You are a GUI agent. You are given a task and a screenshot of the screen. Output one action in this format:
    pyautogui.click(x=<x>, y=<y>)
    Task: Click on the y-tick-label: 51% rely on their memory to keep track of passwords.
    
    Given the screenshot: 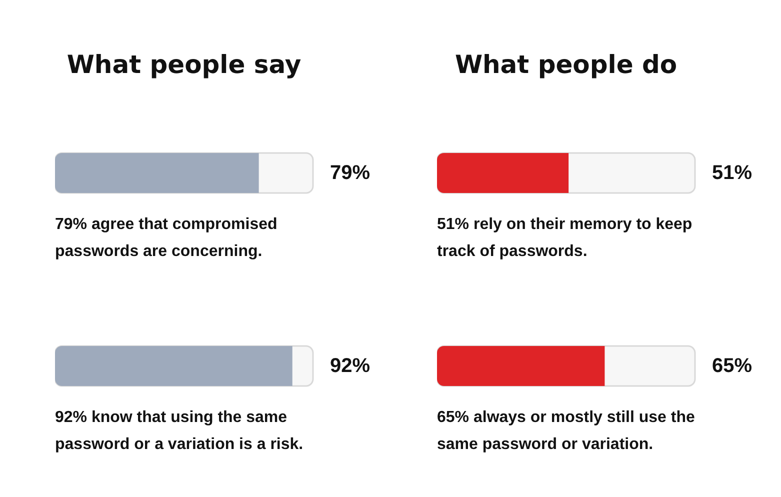 What is the action you would take?
    pyautogui.click(x=565, y=238)
    